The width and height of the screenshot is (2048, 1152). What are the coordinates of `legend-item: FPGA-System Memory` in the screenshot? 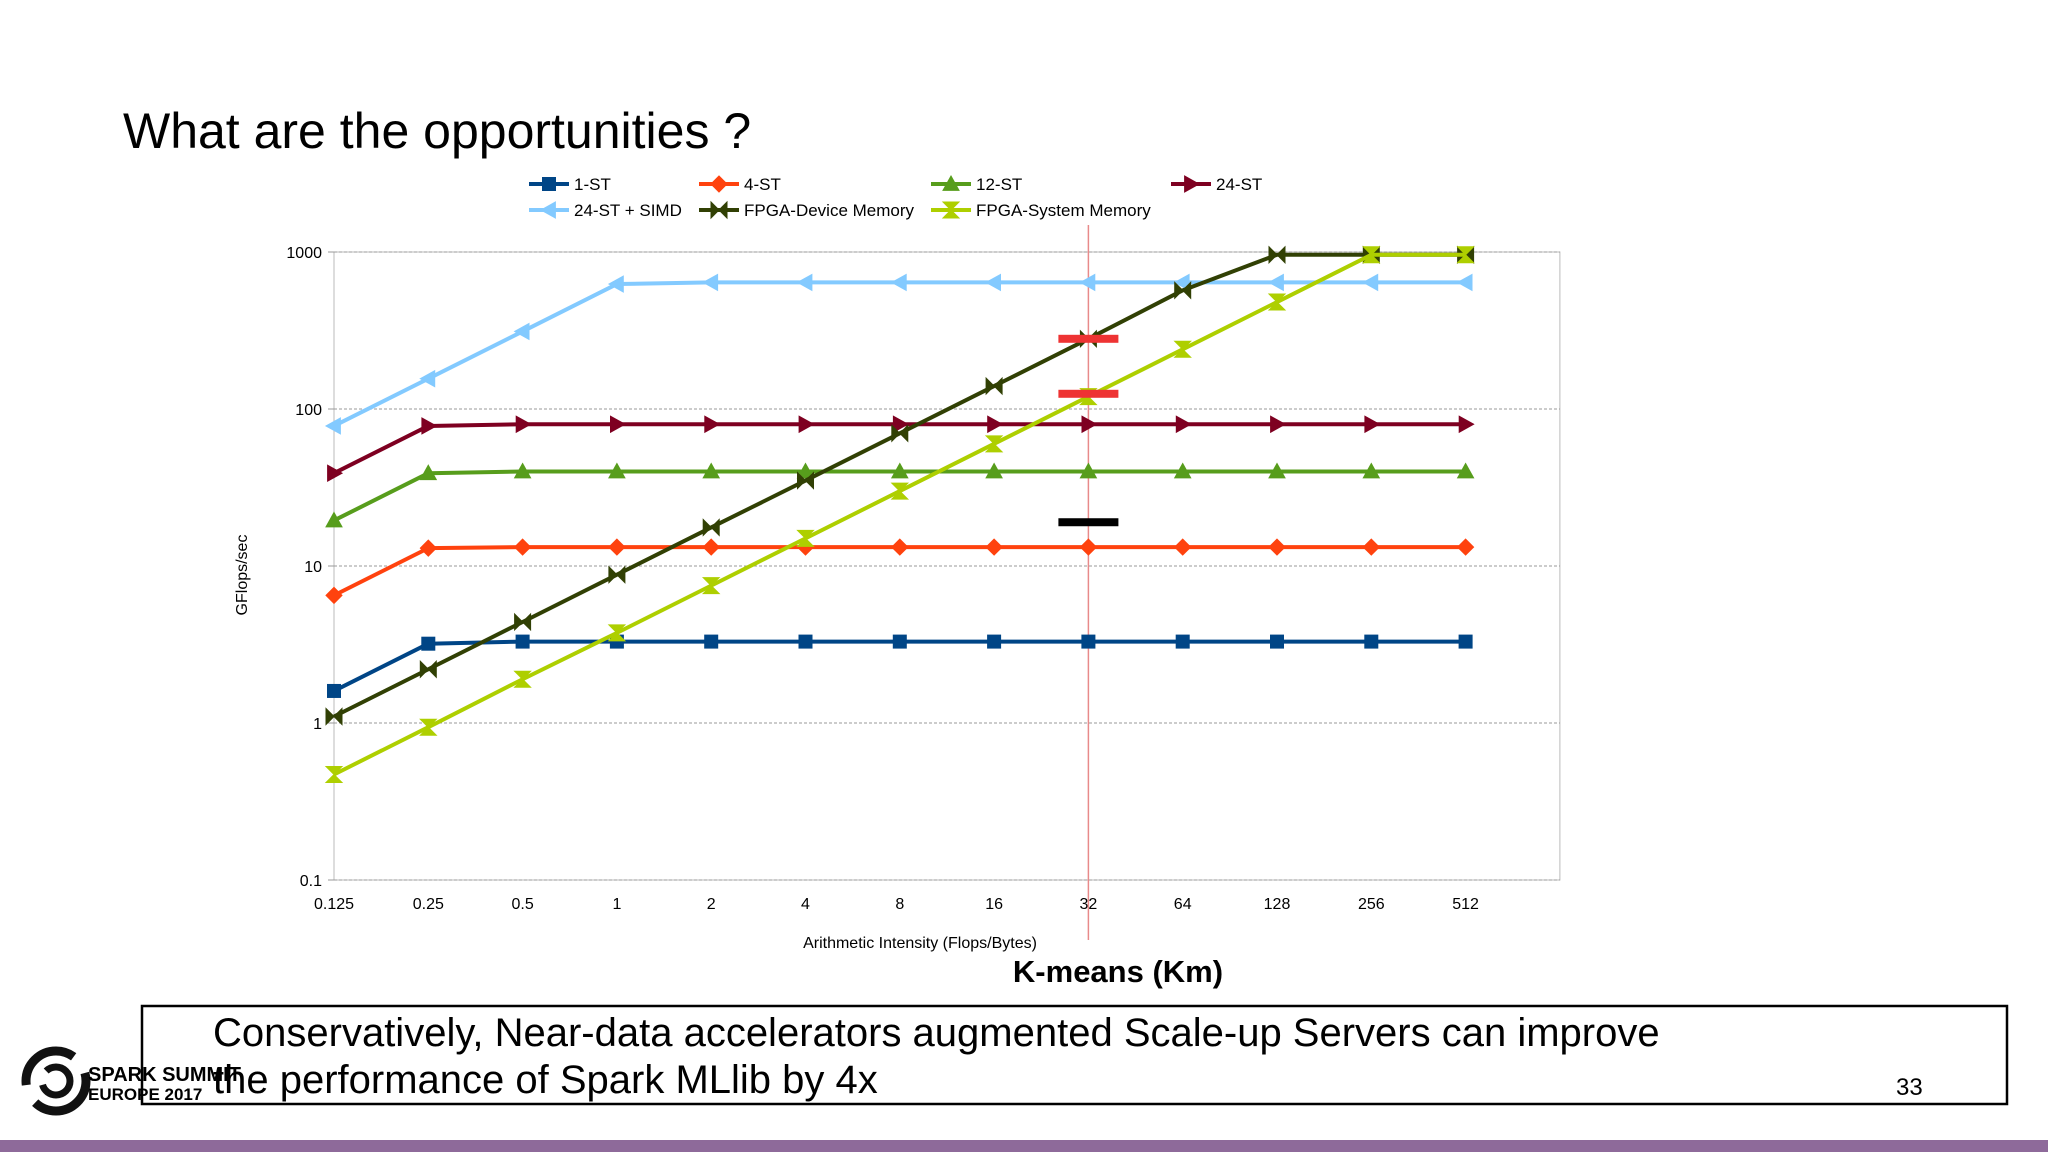 It's located at (1041, 210).